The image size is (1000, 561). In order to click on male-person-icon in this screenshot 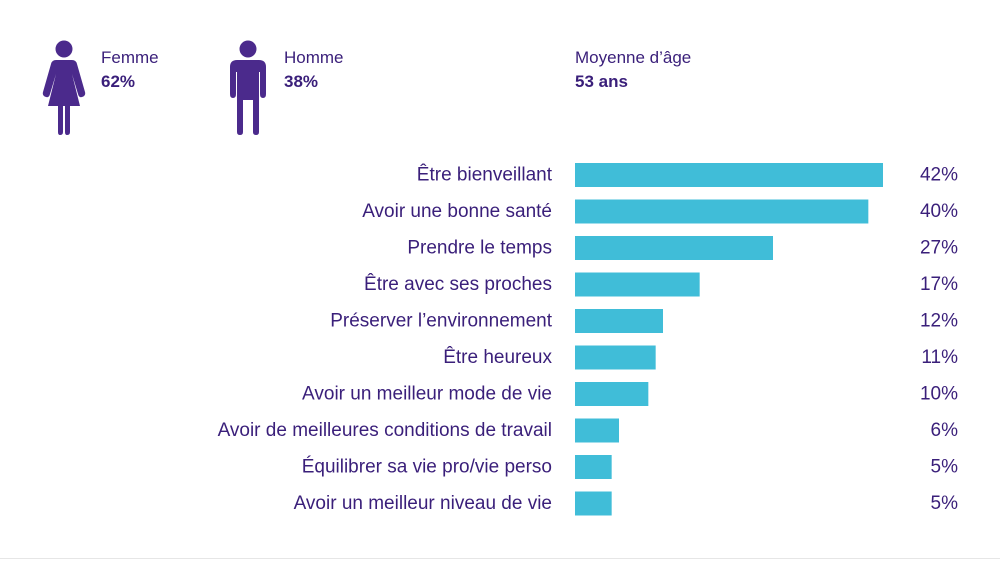, I will do `click(248, 87)`.